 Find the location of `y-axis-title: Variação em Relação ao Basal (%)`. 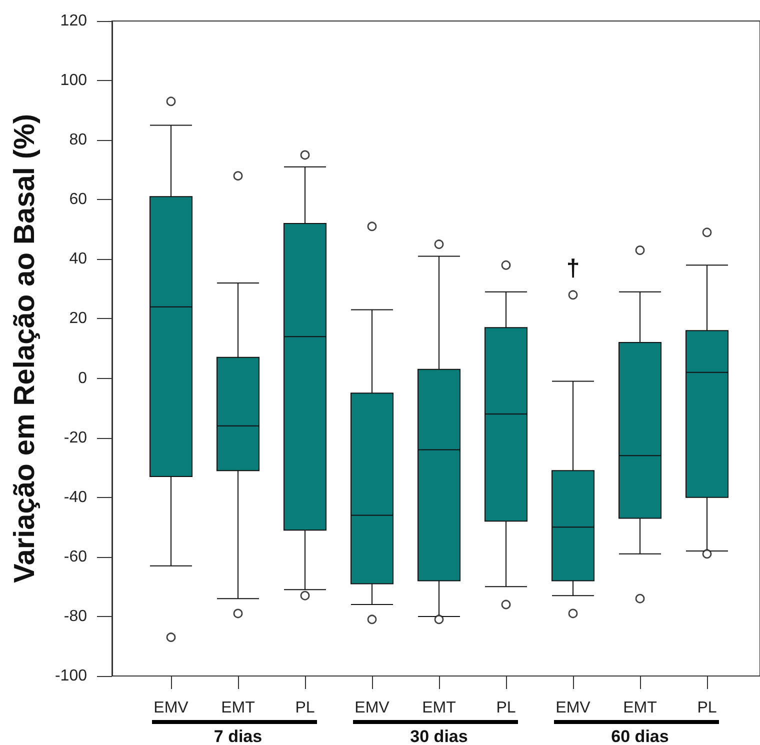

y-axis-title: Variação em Relação ao Basal (%) is located at coordinates (25, 349).